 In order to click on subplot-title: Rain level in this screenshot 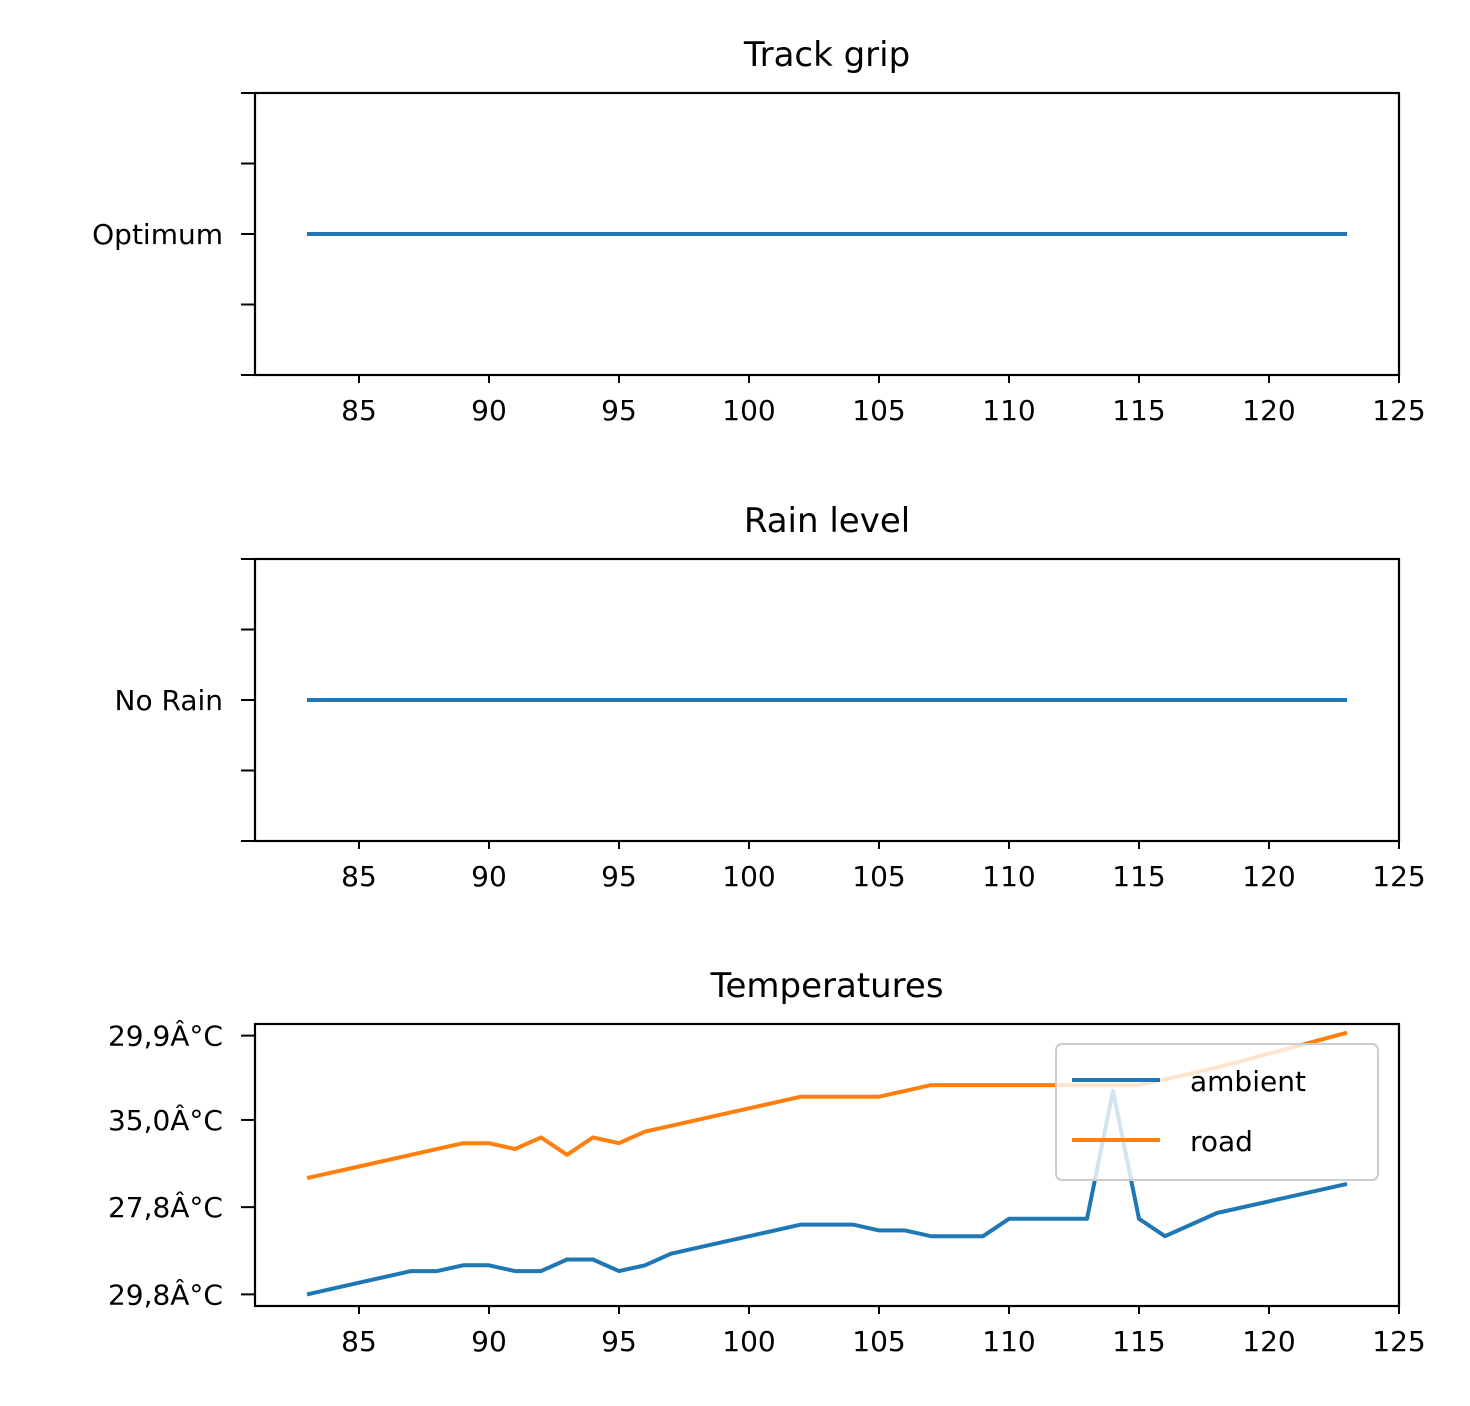, I will do `click(827, 521)`.